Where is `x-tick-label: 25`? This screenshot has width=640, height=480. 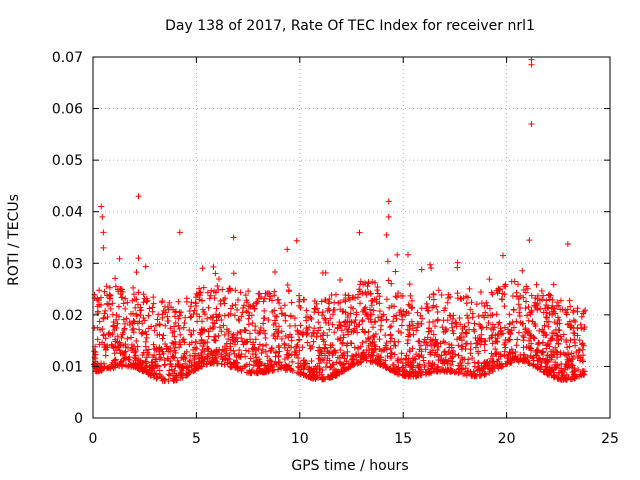 x-tick-label: 25 is located at coordinates (610, 439).